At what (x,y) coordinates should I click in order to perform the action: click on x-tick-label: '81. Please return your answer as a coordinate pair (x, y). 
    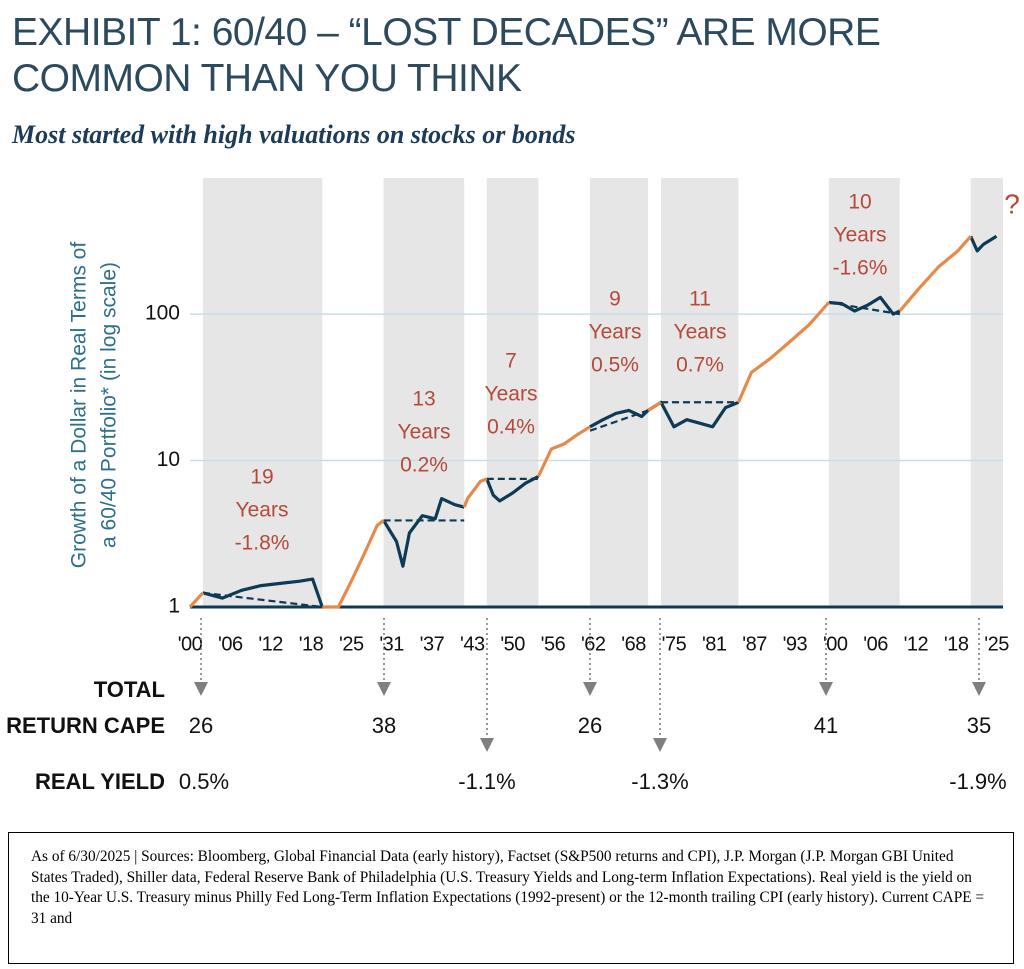
    Looking at the image, I should click on (714, 644).